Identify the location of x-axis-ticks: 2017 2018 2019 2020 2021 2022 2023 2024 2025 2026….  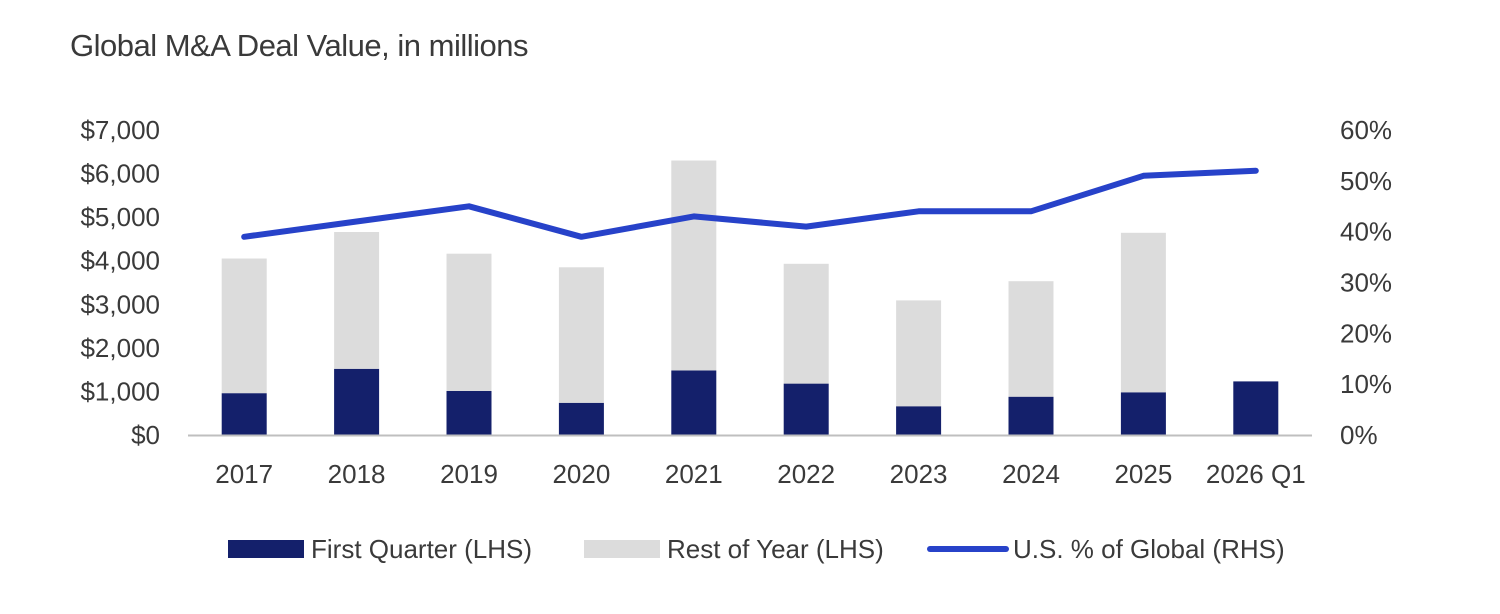
(760, 474).